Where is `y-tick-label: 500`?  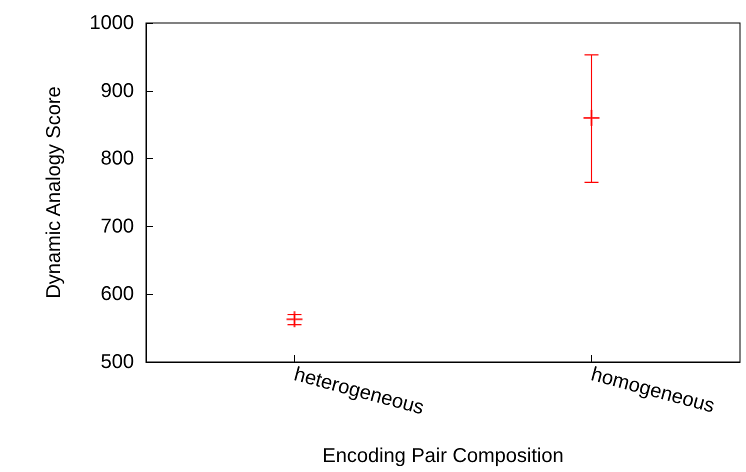 y-tick-label: 500 is located at coordinates (117, 362).